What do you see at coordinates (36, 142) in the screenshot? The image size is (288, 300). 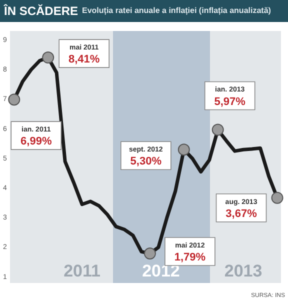 I see `data-label: 6,99%` at bounding box center [36, 142].